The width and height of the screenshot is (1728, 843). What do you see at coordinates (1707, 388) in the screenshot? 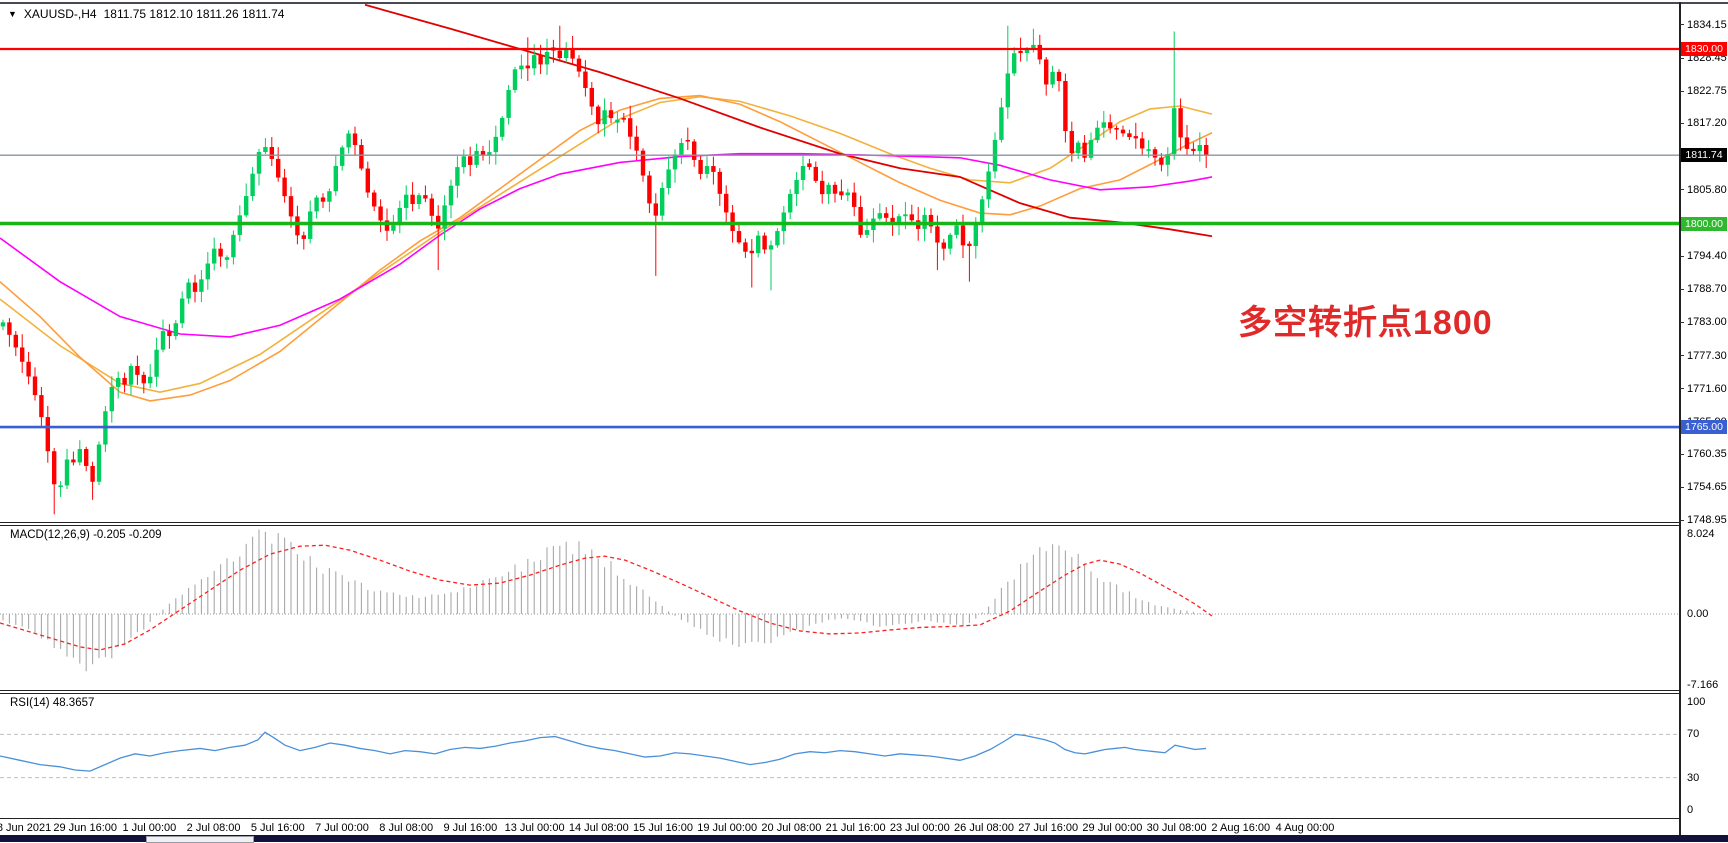
I see `price-axis-label: 1771.60` at bounding box center [1707, 388].